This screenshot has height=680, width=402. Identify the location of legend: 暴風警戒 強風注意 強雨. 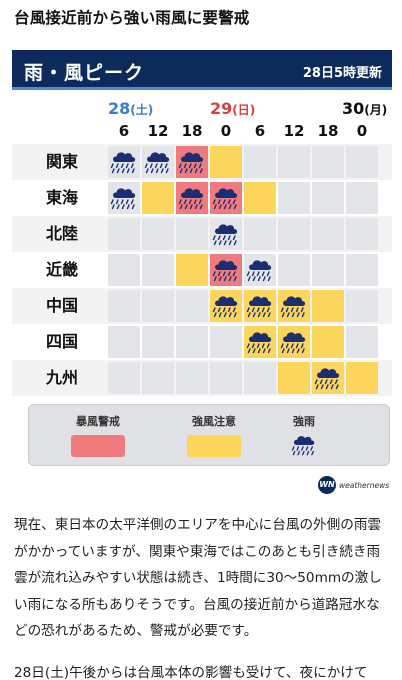
(209, 435).